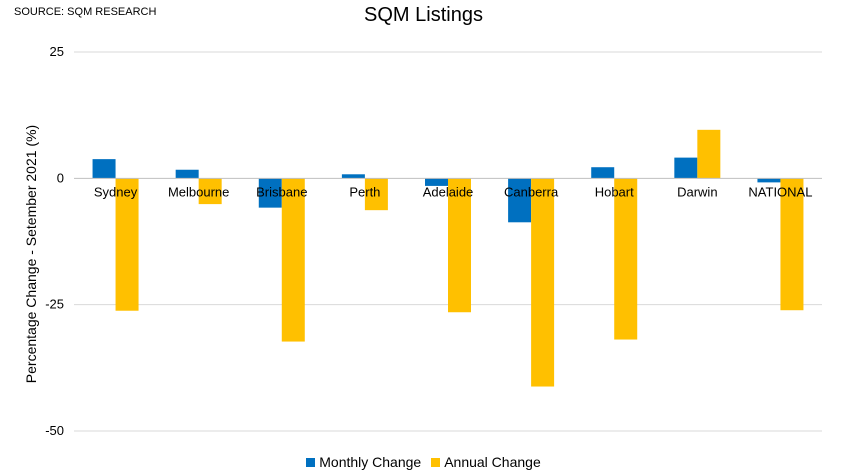  What do you see at coordinates (543, 282) in the screenshot?
I see `annual-bar-canberra` at bounding box center [543, 282].